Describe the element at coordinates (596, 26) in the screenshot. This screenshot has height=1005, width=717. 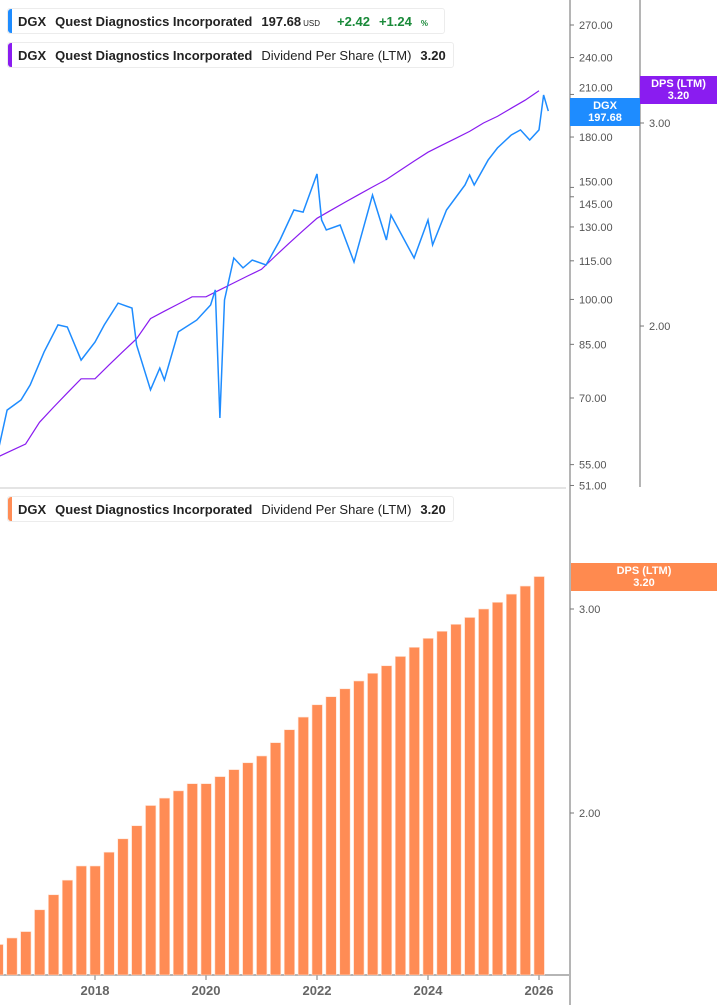
I see `price-tick-label: 270.00` at that location.